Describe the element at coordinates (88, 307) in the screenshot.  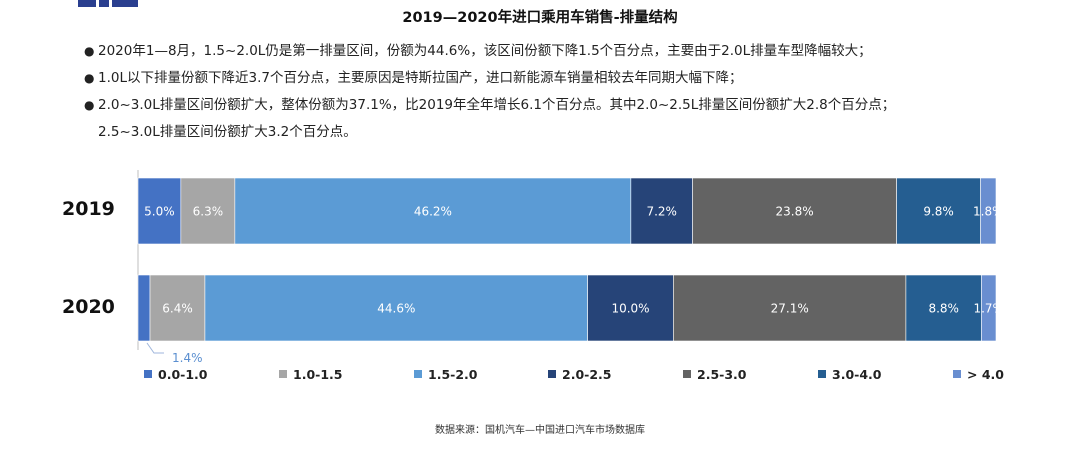
I see `category-label-2020: 2020` at that location.